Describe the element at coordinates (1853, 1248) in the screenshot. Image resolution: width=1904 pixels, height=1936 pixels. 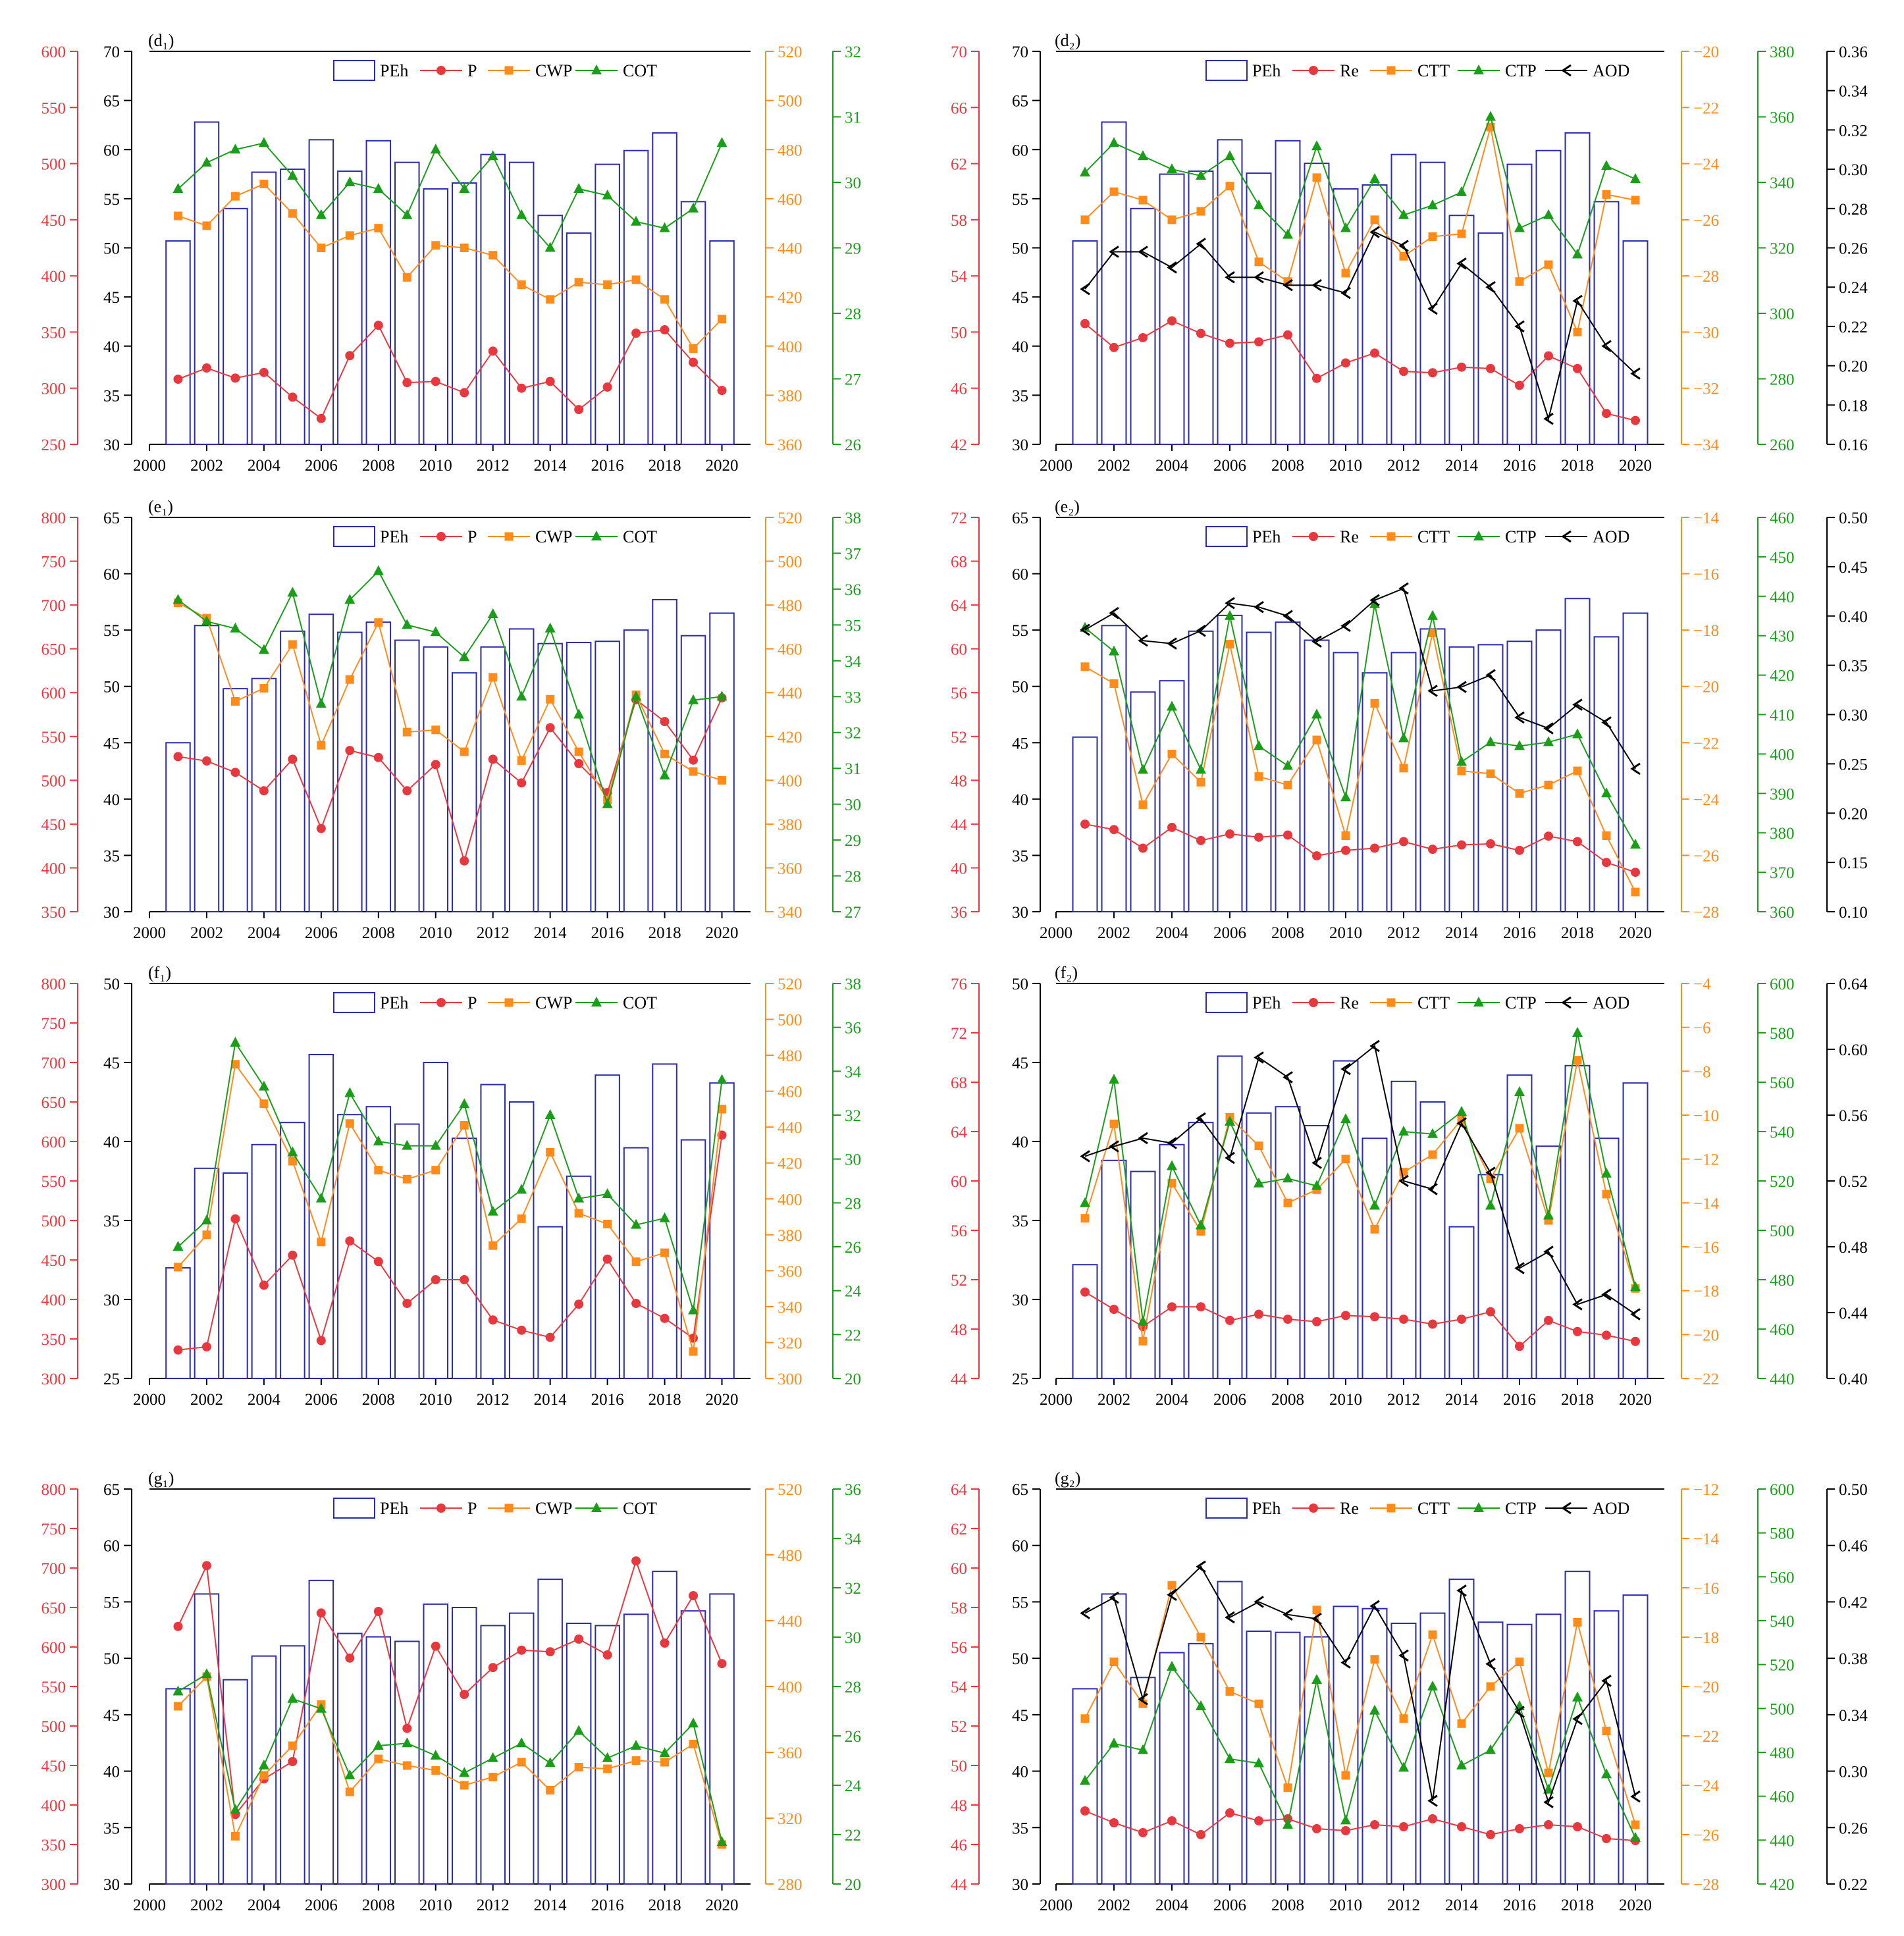
I see `y-tick-label: 0.48` at that location.